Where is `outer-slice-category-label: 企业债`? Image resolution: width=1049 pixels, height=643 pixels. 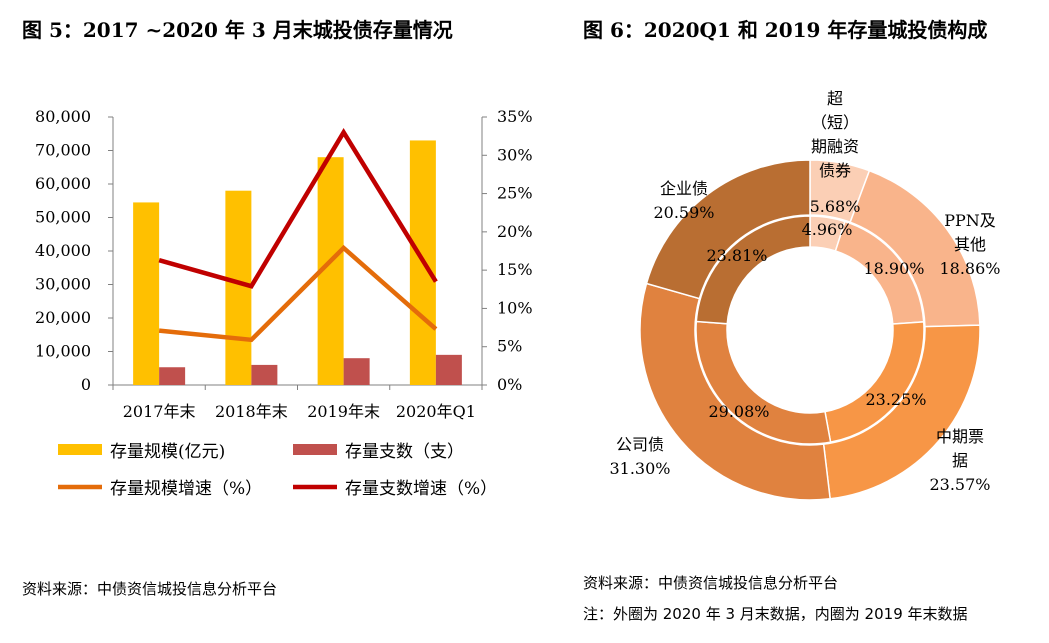
outer-slice-category-label: 企业债 is located at coordinates (684, 188).